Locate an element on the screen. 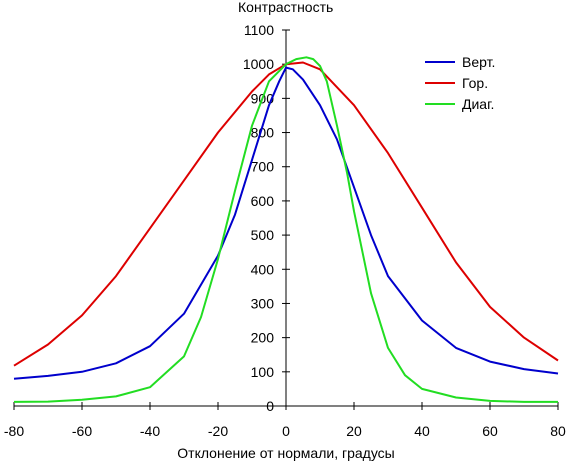 The width and height of the screenshot is (568, 462). x-tick-label: 60 is located at coordinates (490, 431).